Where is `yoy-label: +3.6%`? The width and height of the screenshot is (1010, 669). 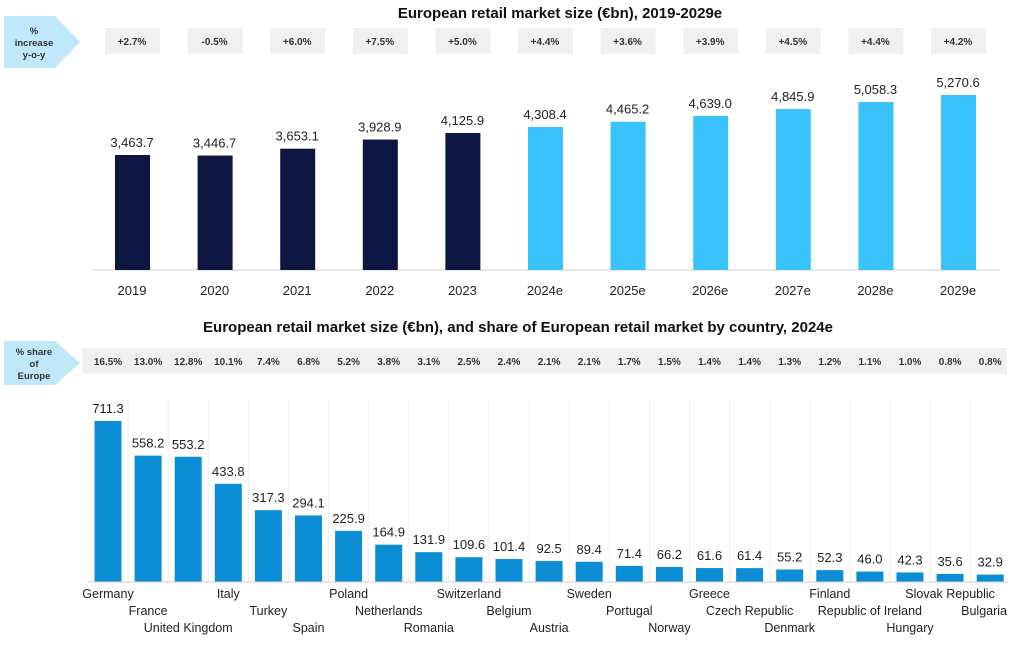 yoy-label: +3.6% is located at coordinates (627, 42).